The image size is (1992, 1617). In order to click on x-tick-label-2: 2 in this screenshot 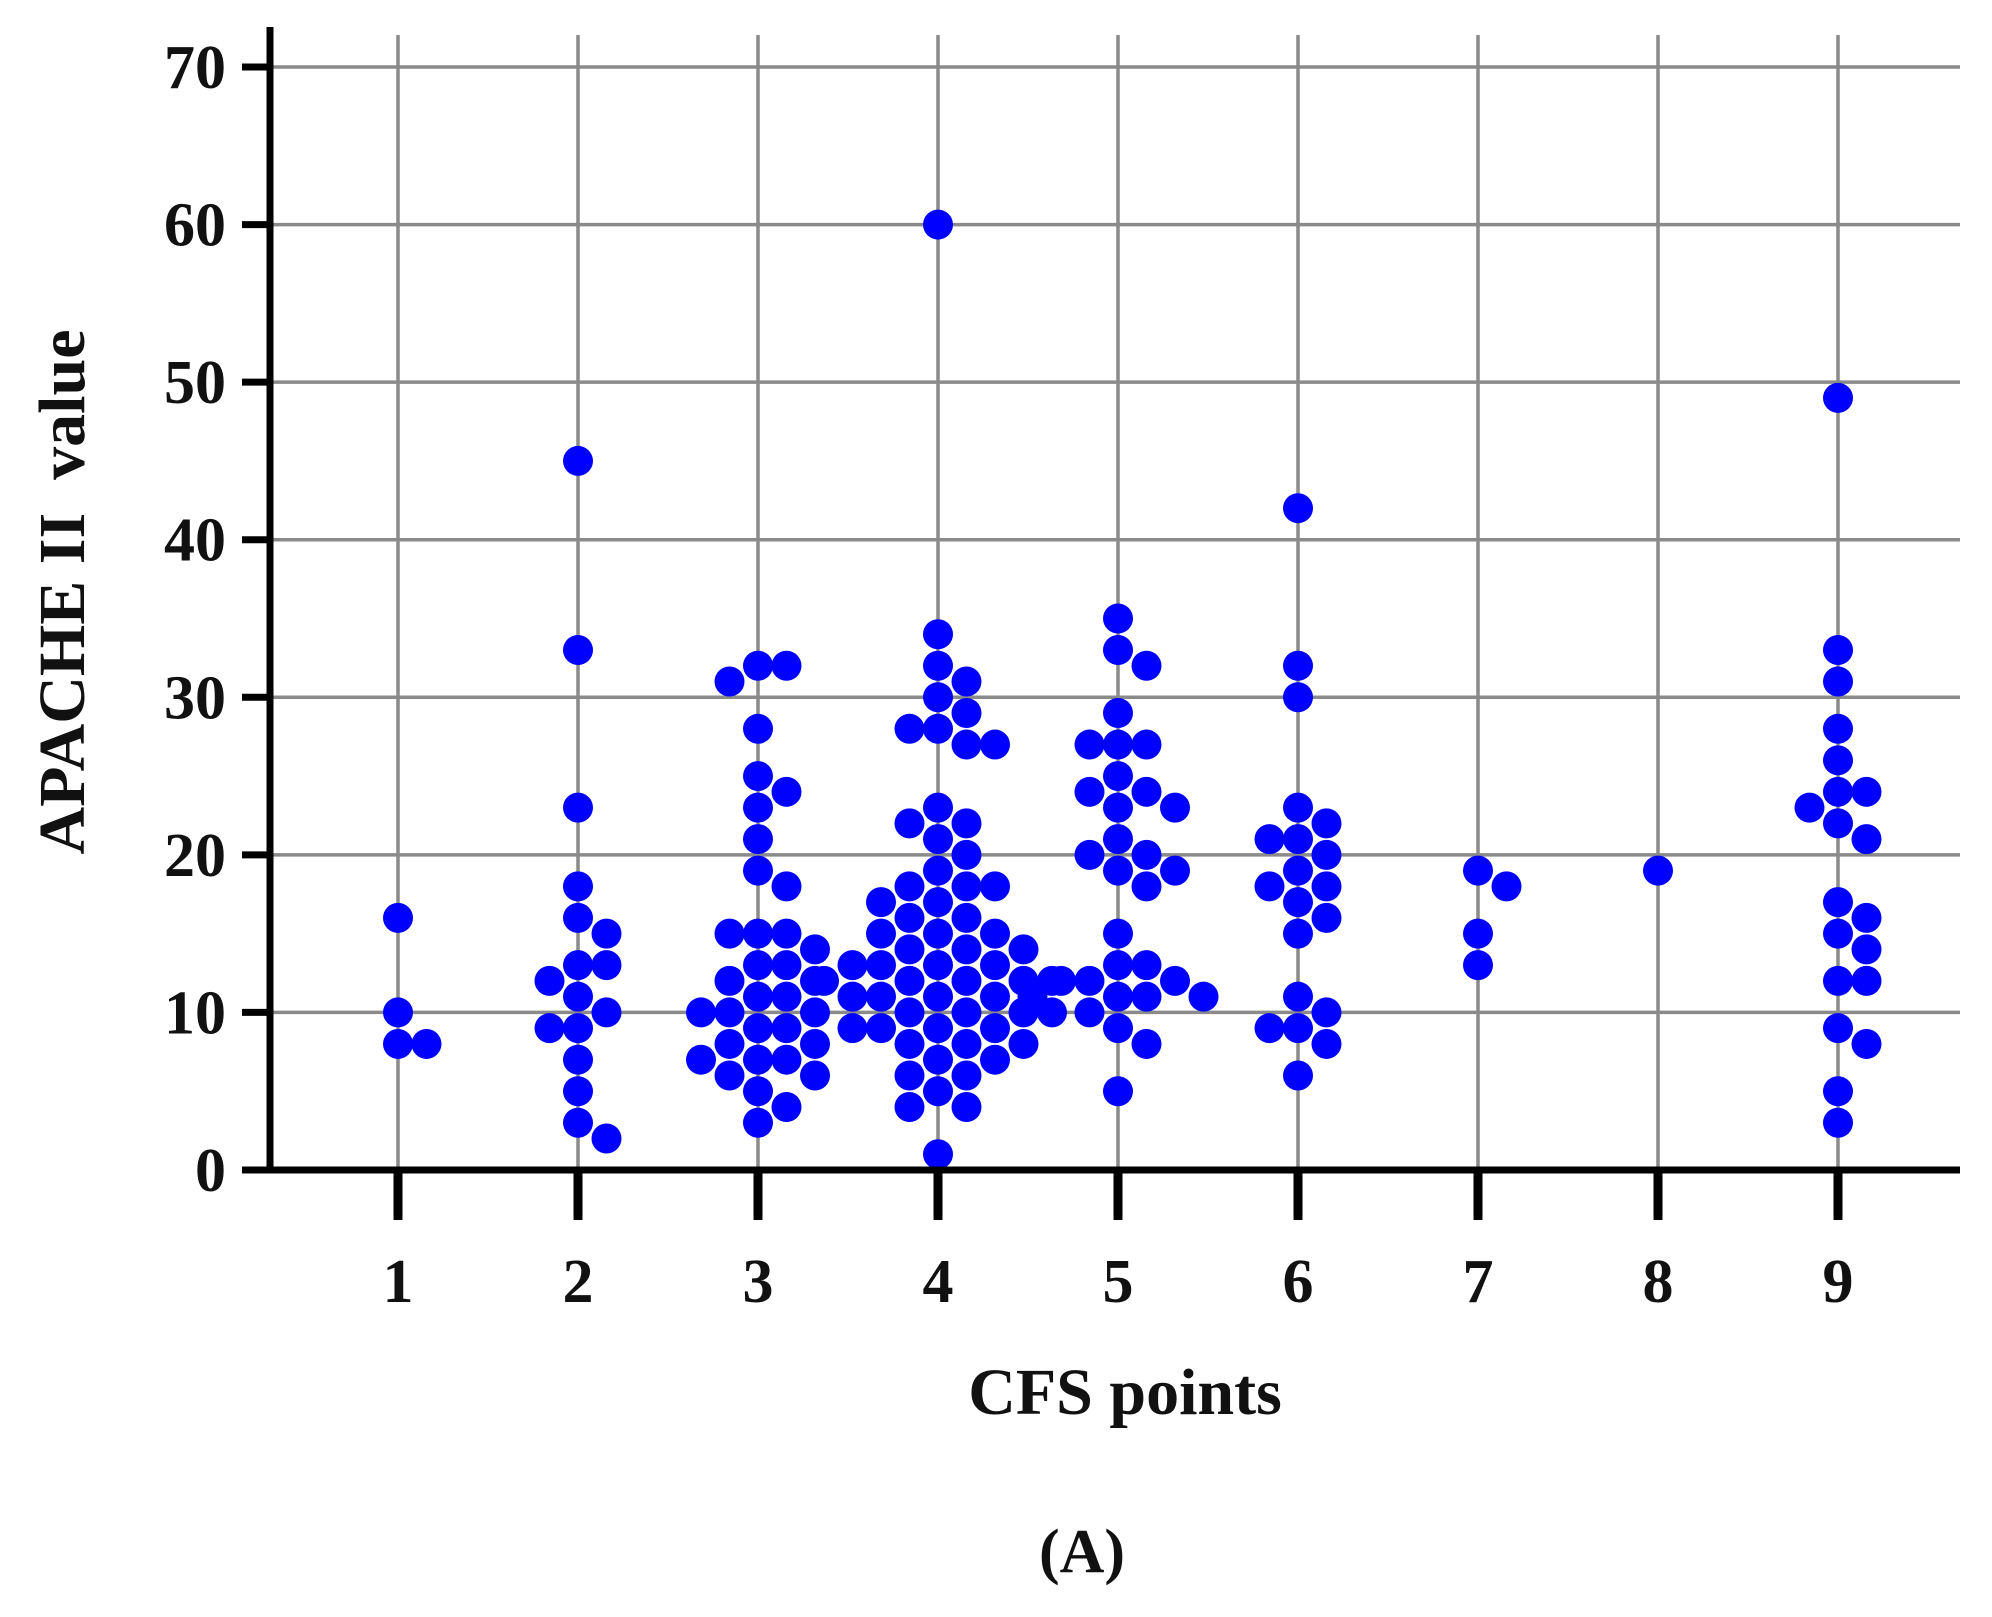, I will do `click(578, 1282)`.